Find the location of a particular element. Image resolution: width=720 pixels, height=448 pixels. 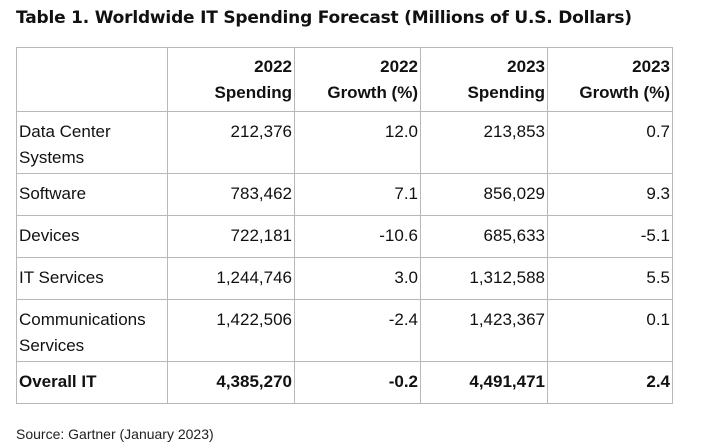

cell-2023-spending: 856,029 is located at coordinates (484, 194).